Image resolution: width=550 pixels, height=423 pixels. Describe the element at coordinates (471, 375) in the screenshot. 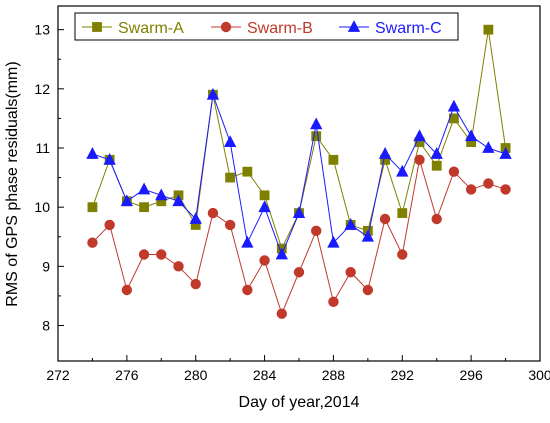

I see `x-tick-label: 296` at that location.